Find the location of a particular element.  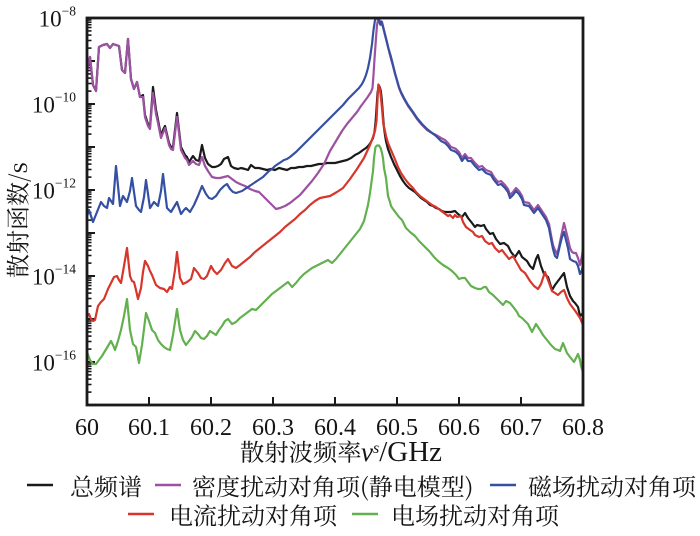

svg-text: 60.2 is located at coordinates (211, 428).